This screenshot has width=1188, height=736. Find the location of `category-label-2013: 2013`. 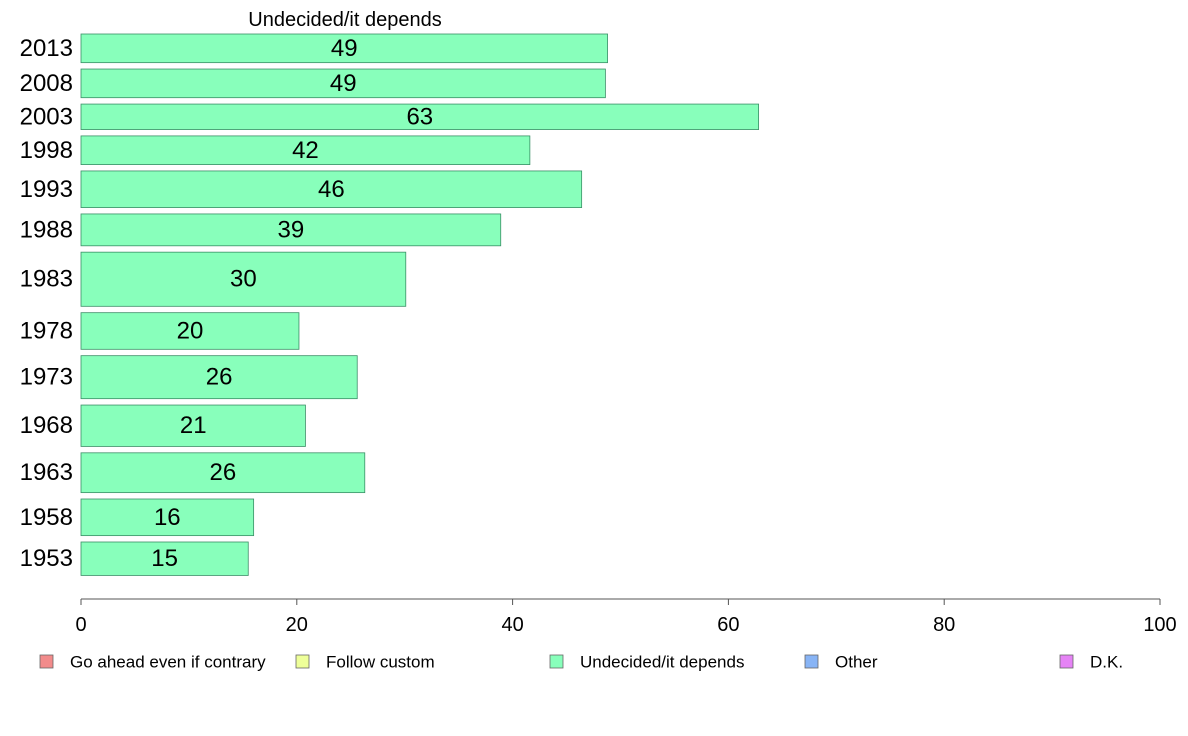

category-label-2013: 2013 is located at coordinates (46, 48).